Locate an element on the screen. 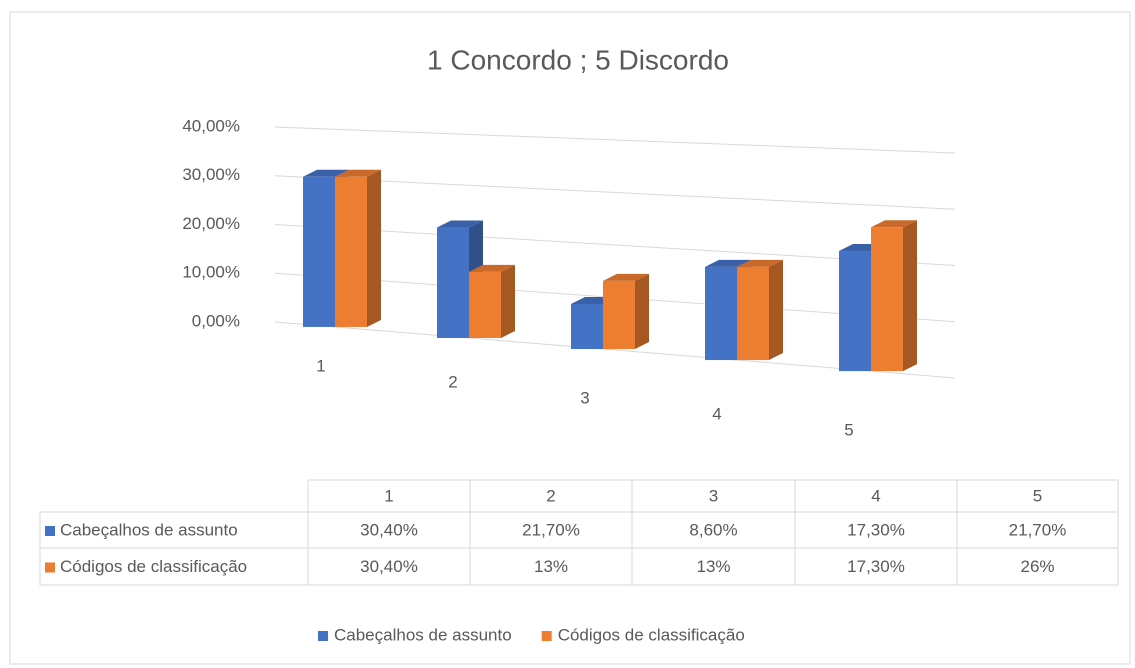 Image resolution: width=1135 pixels, height=668 pixels. table-header-cell: 2 is located at coordinates (550, 495).